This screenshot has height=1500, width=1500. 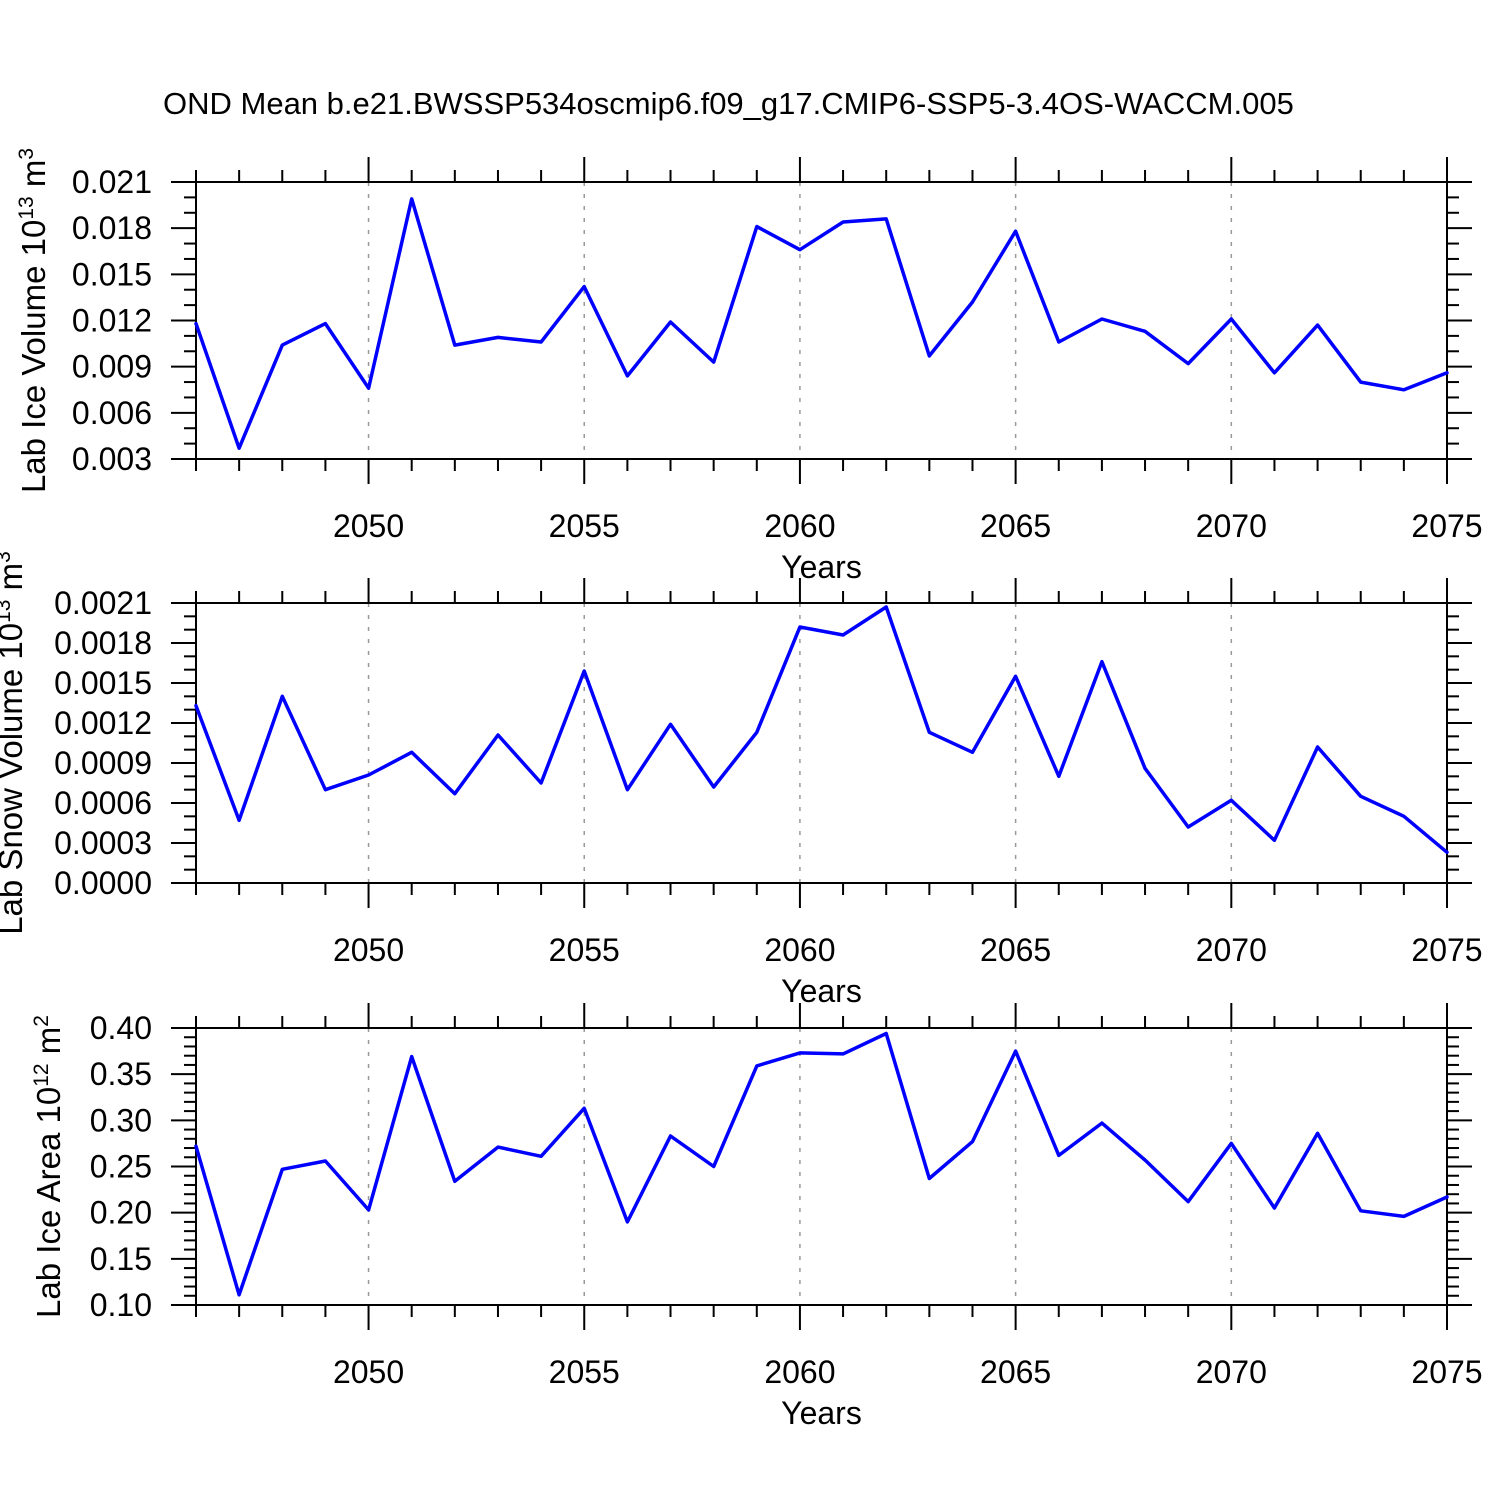 What do you see at coordinates (112, 459) in the screenshot?
I see `y-tick-label: 0.003` at bounding box center [112, 459].